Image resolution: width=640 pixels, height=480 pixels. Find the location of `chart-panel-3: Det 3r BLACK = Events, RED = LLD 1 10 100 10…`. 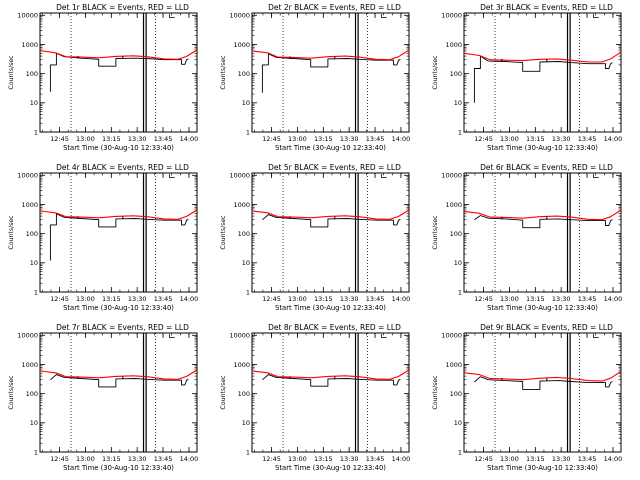

chart-panel-3: Det 3r BLACK = Events, RED = LLD 1 10 100 10… is located at coordinates (527, 77).